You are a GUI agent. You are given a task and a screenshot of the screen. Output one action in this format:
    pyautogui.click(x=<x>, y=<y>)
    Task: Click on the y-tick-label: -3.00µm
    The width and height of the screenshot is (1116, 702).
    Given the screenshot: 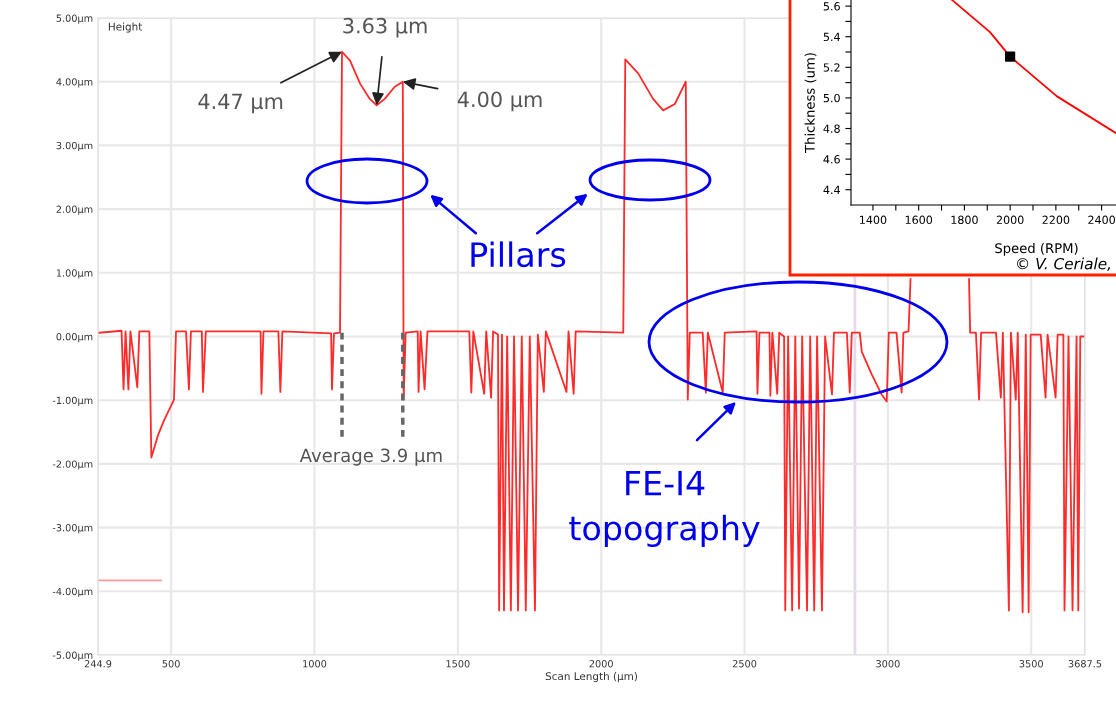 What is the action you would take?
    pyautogui.click(x=72, y=529)
    